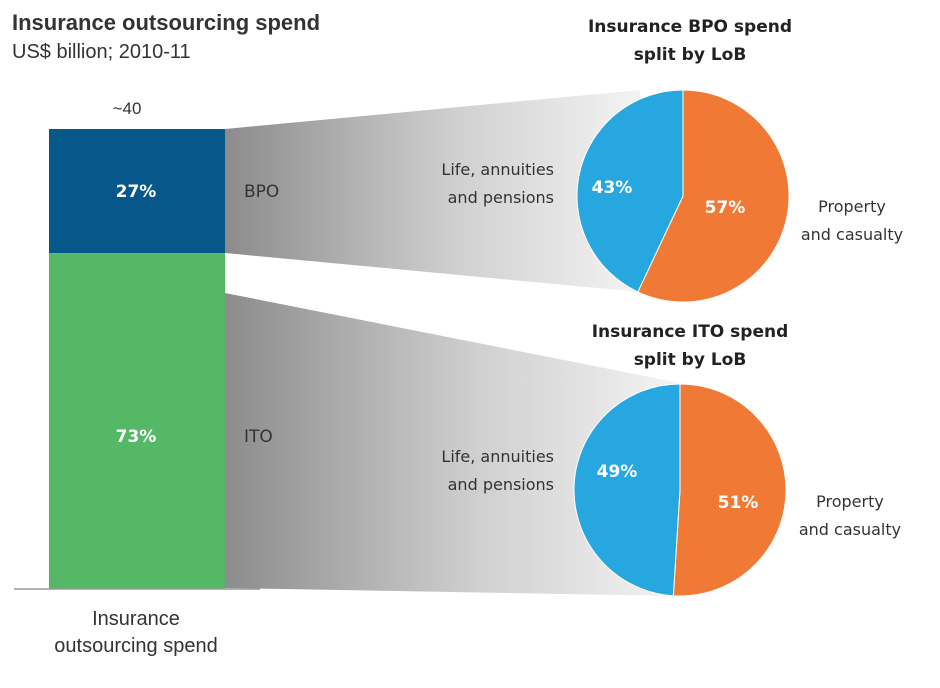  Describe the element at coordinates (690, 27) in the screenshot. I see `bpo-pie-title-line-1: Insurance BPO spend` at that location.